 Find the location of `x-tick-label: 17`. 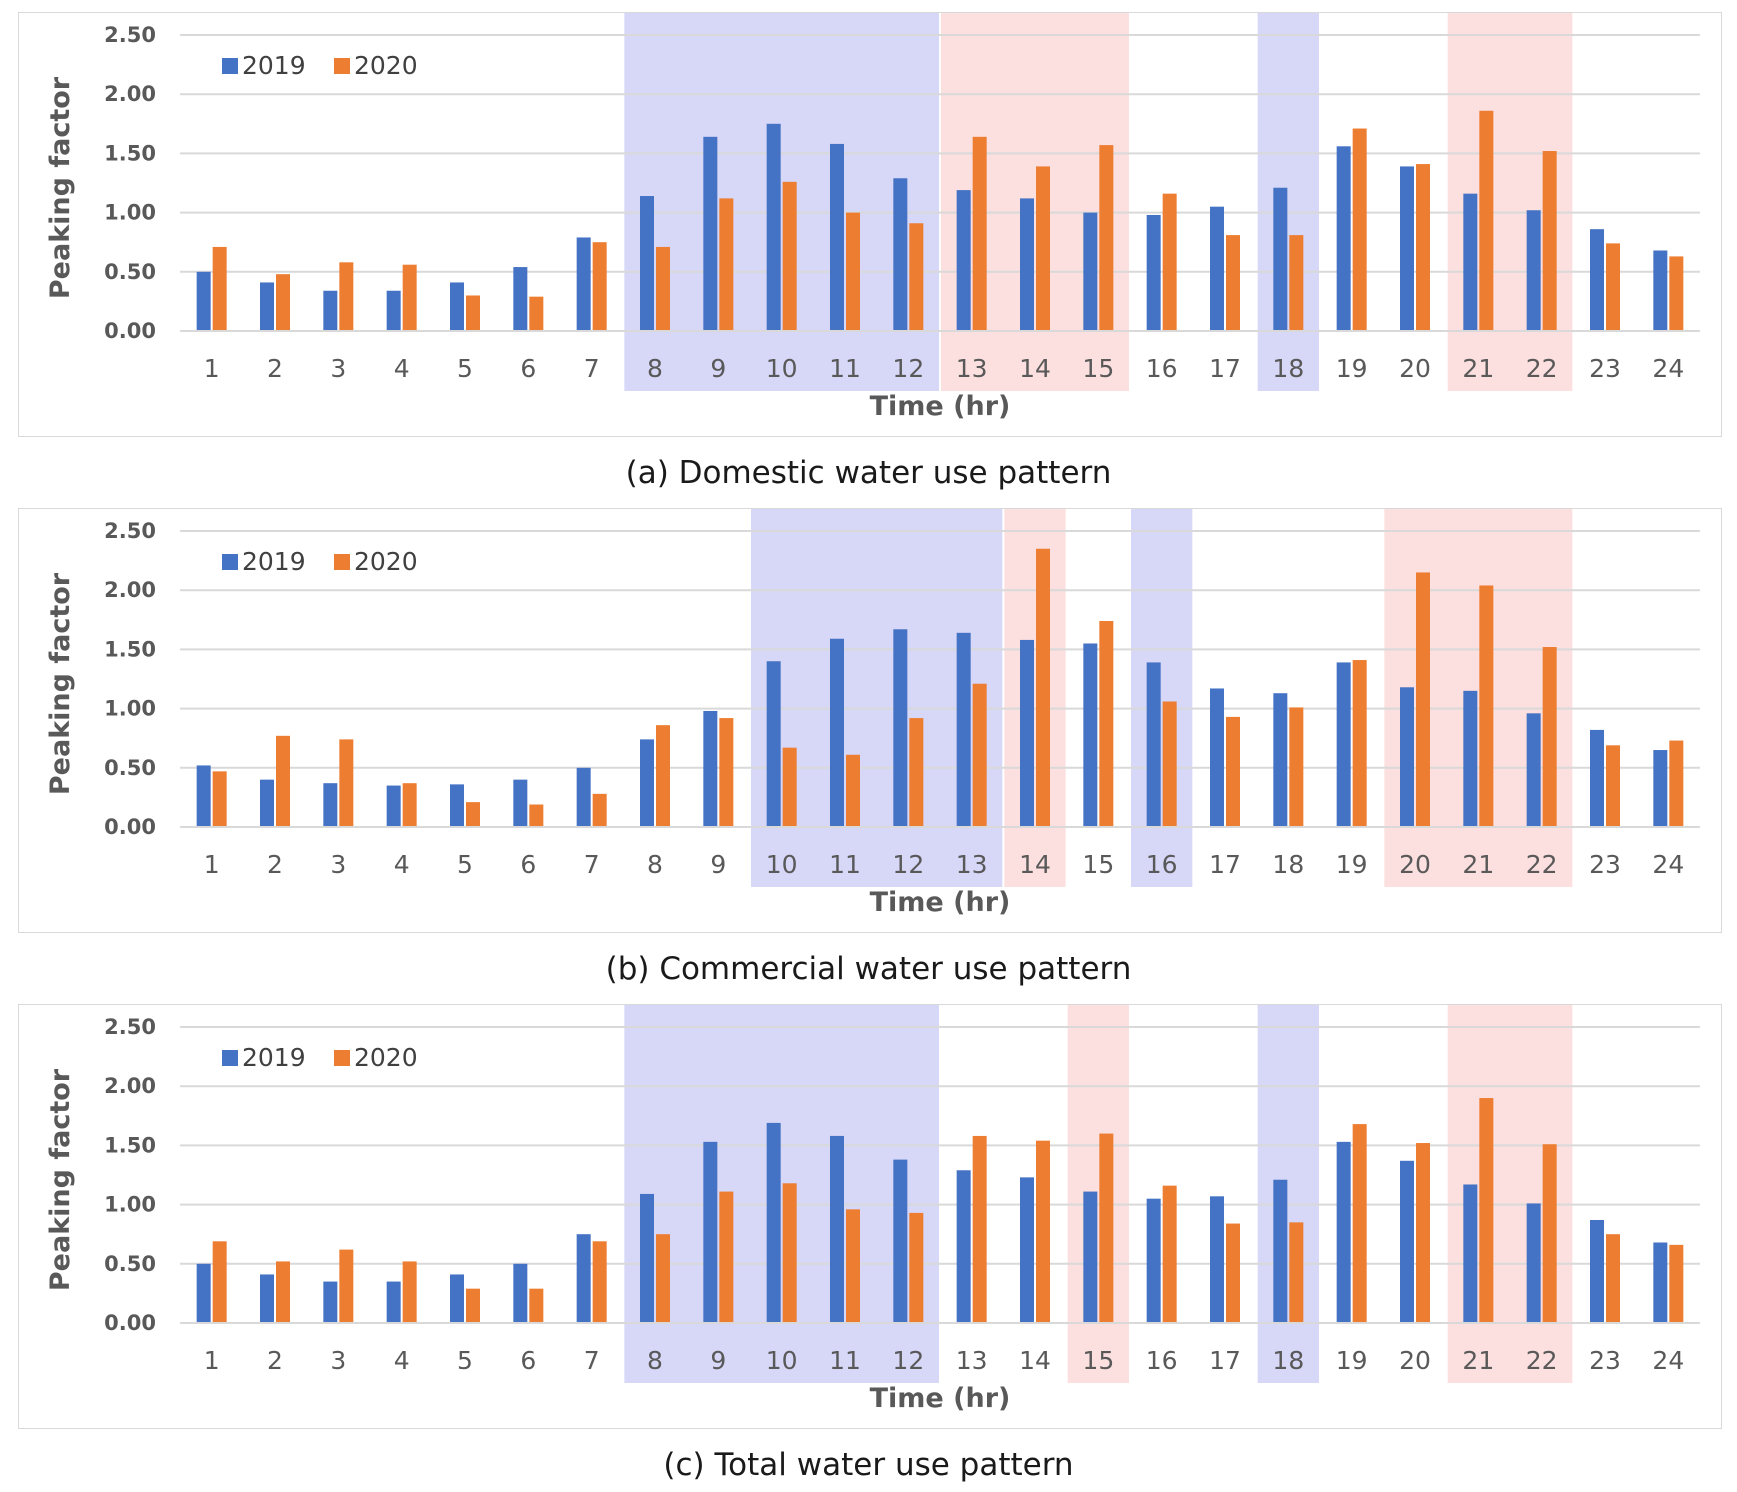

x-tick-label: 17 is located at coordinates (1225, 864).